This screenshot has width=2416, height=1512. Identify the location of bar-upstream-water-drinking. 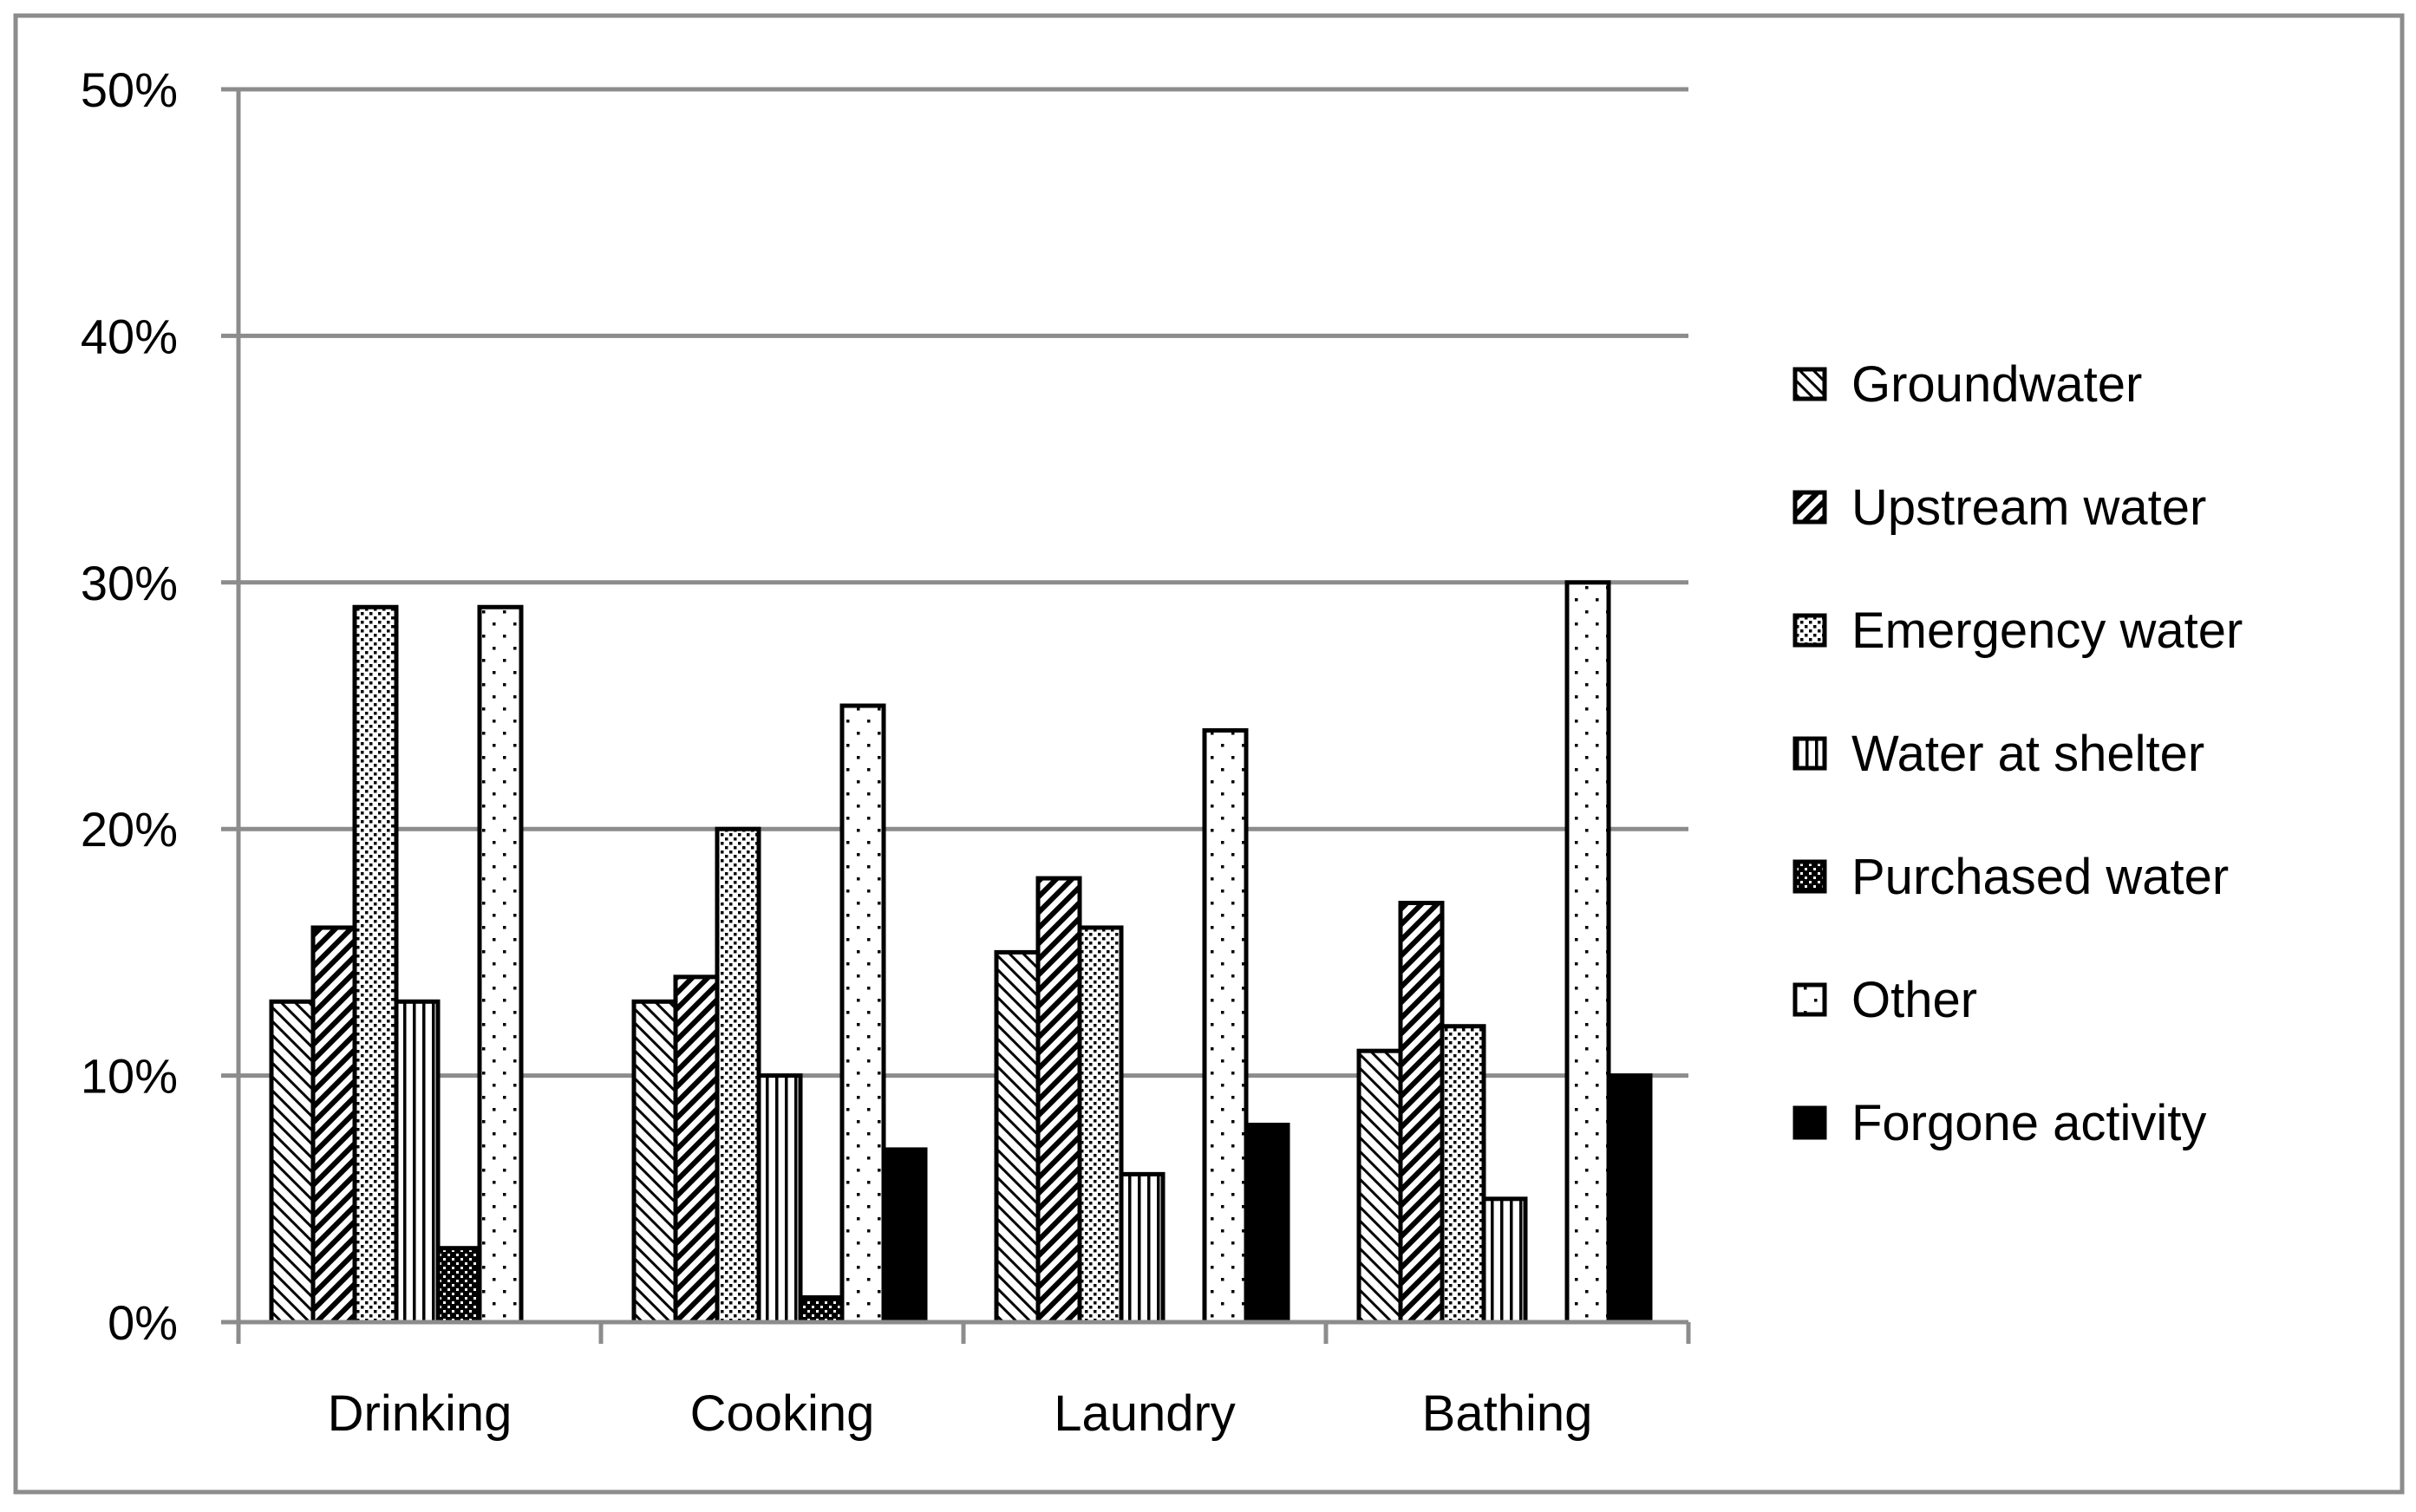
(333, 1125).